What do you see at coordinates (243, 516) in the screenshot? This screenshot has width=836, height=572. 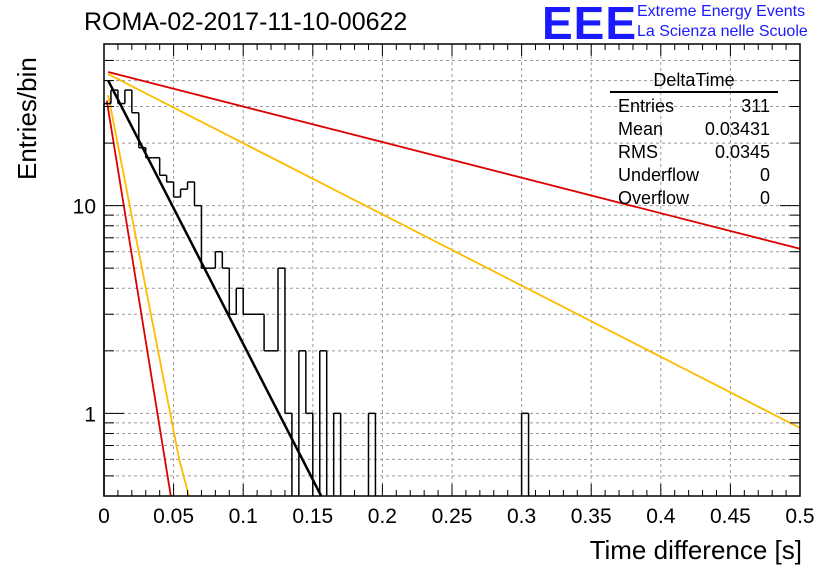 I see `x-tick-label: 0.1` at bounding box center [243, 516].